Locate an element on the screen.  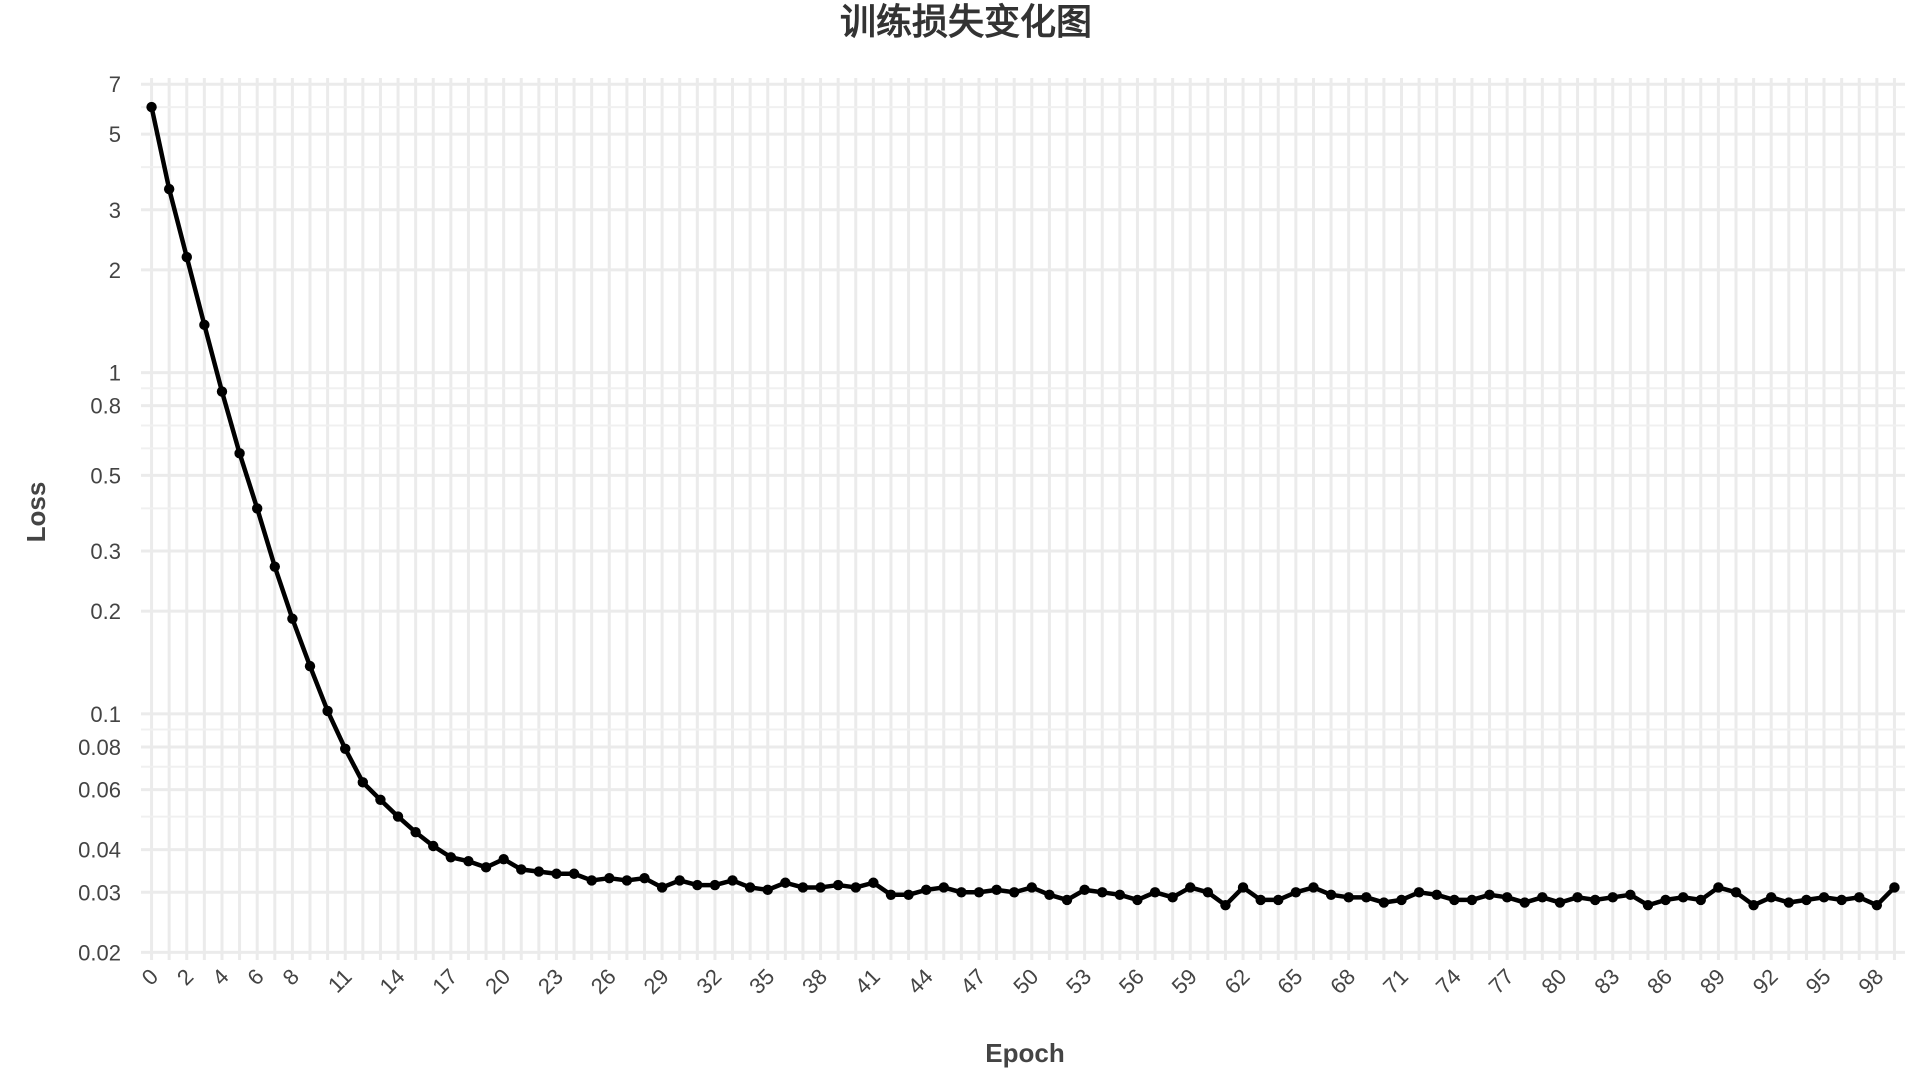
x-tick-label: 38 is located at coordinates (814, 981).